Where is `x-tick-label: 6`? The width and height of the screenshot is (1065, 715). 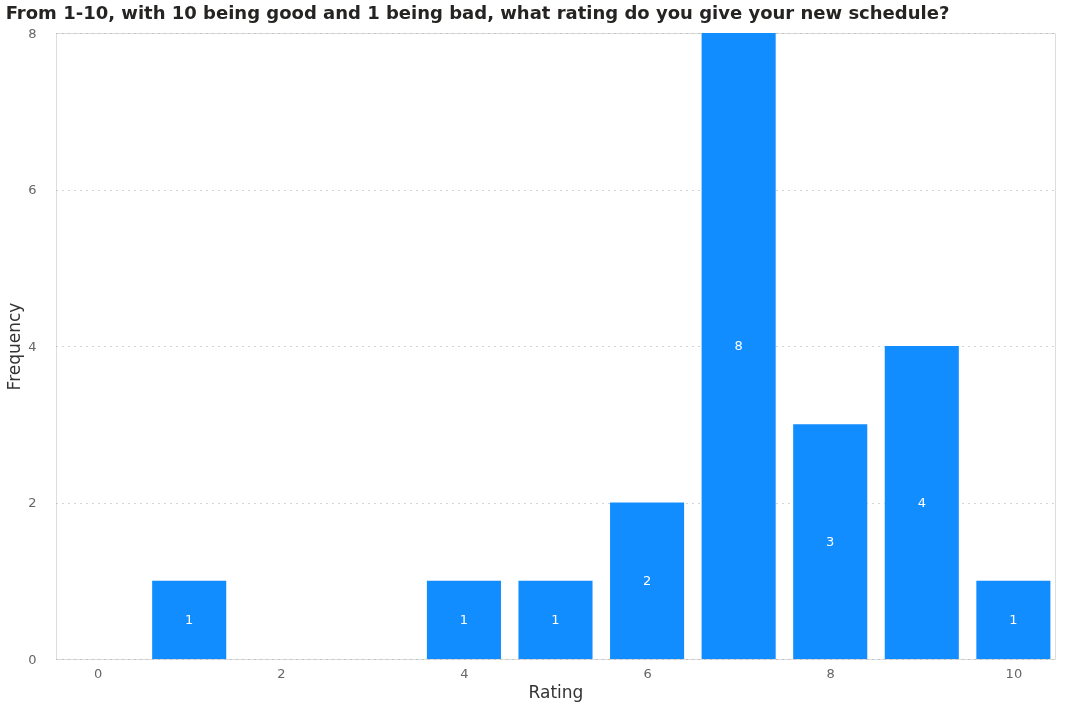 x-tick-label: 6 is located at coordinates (647, 673).